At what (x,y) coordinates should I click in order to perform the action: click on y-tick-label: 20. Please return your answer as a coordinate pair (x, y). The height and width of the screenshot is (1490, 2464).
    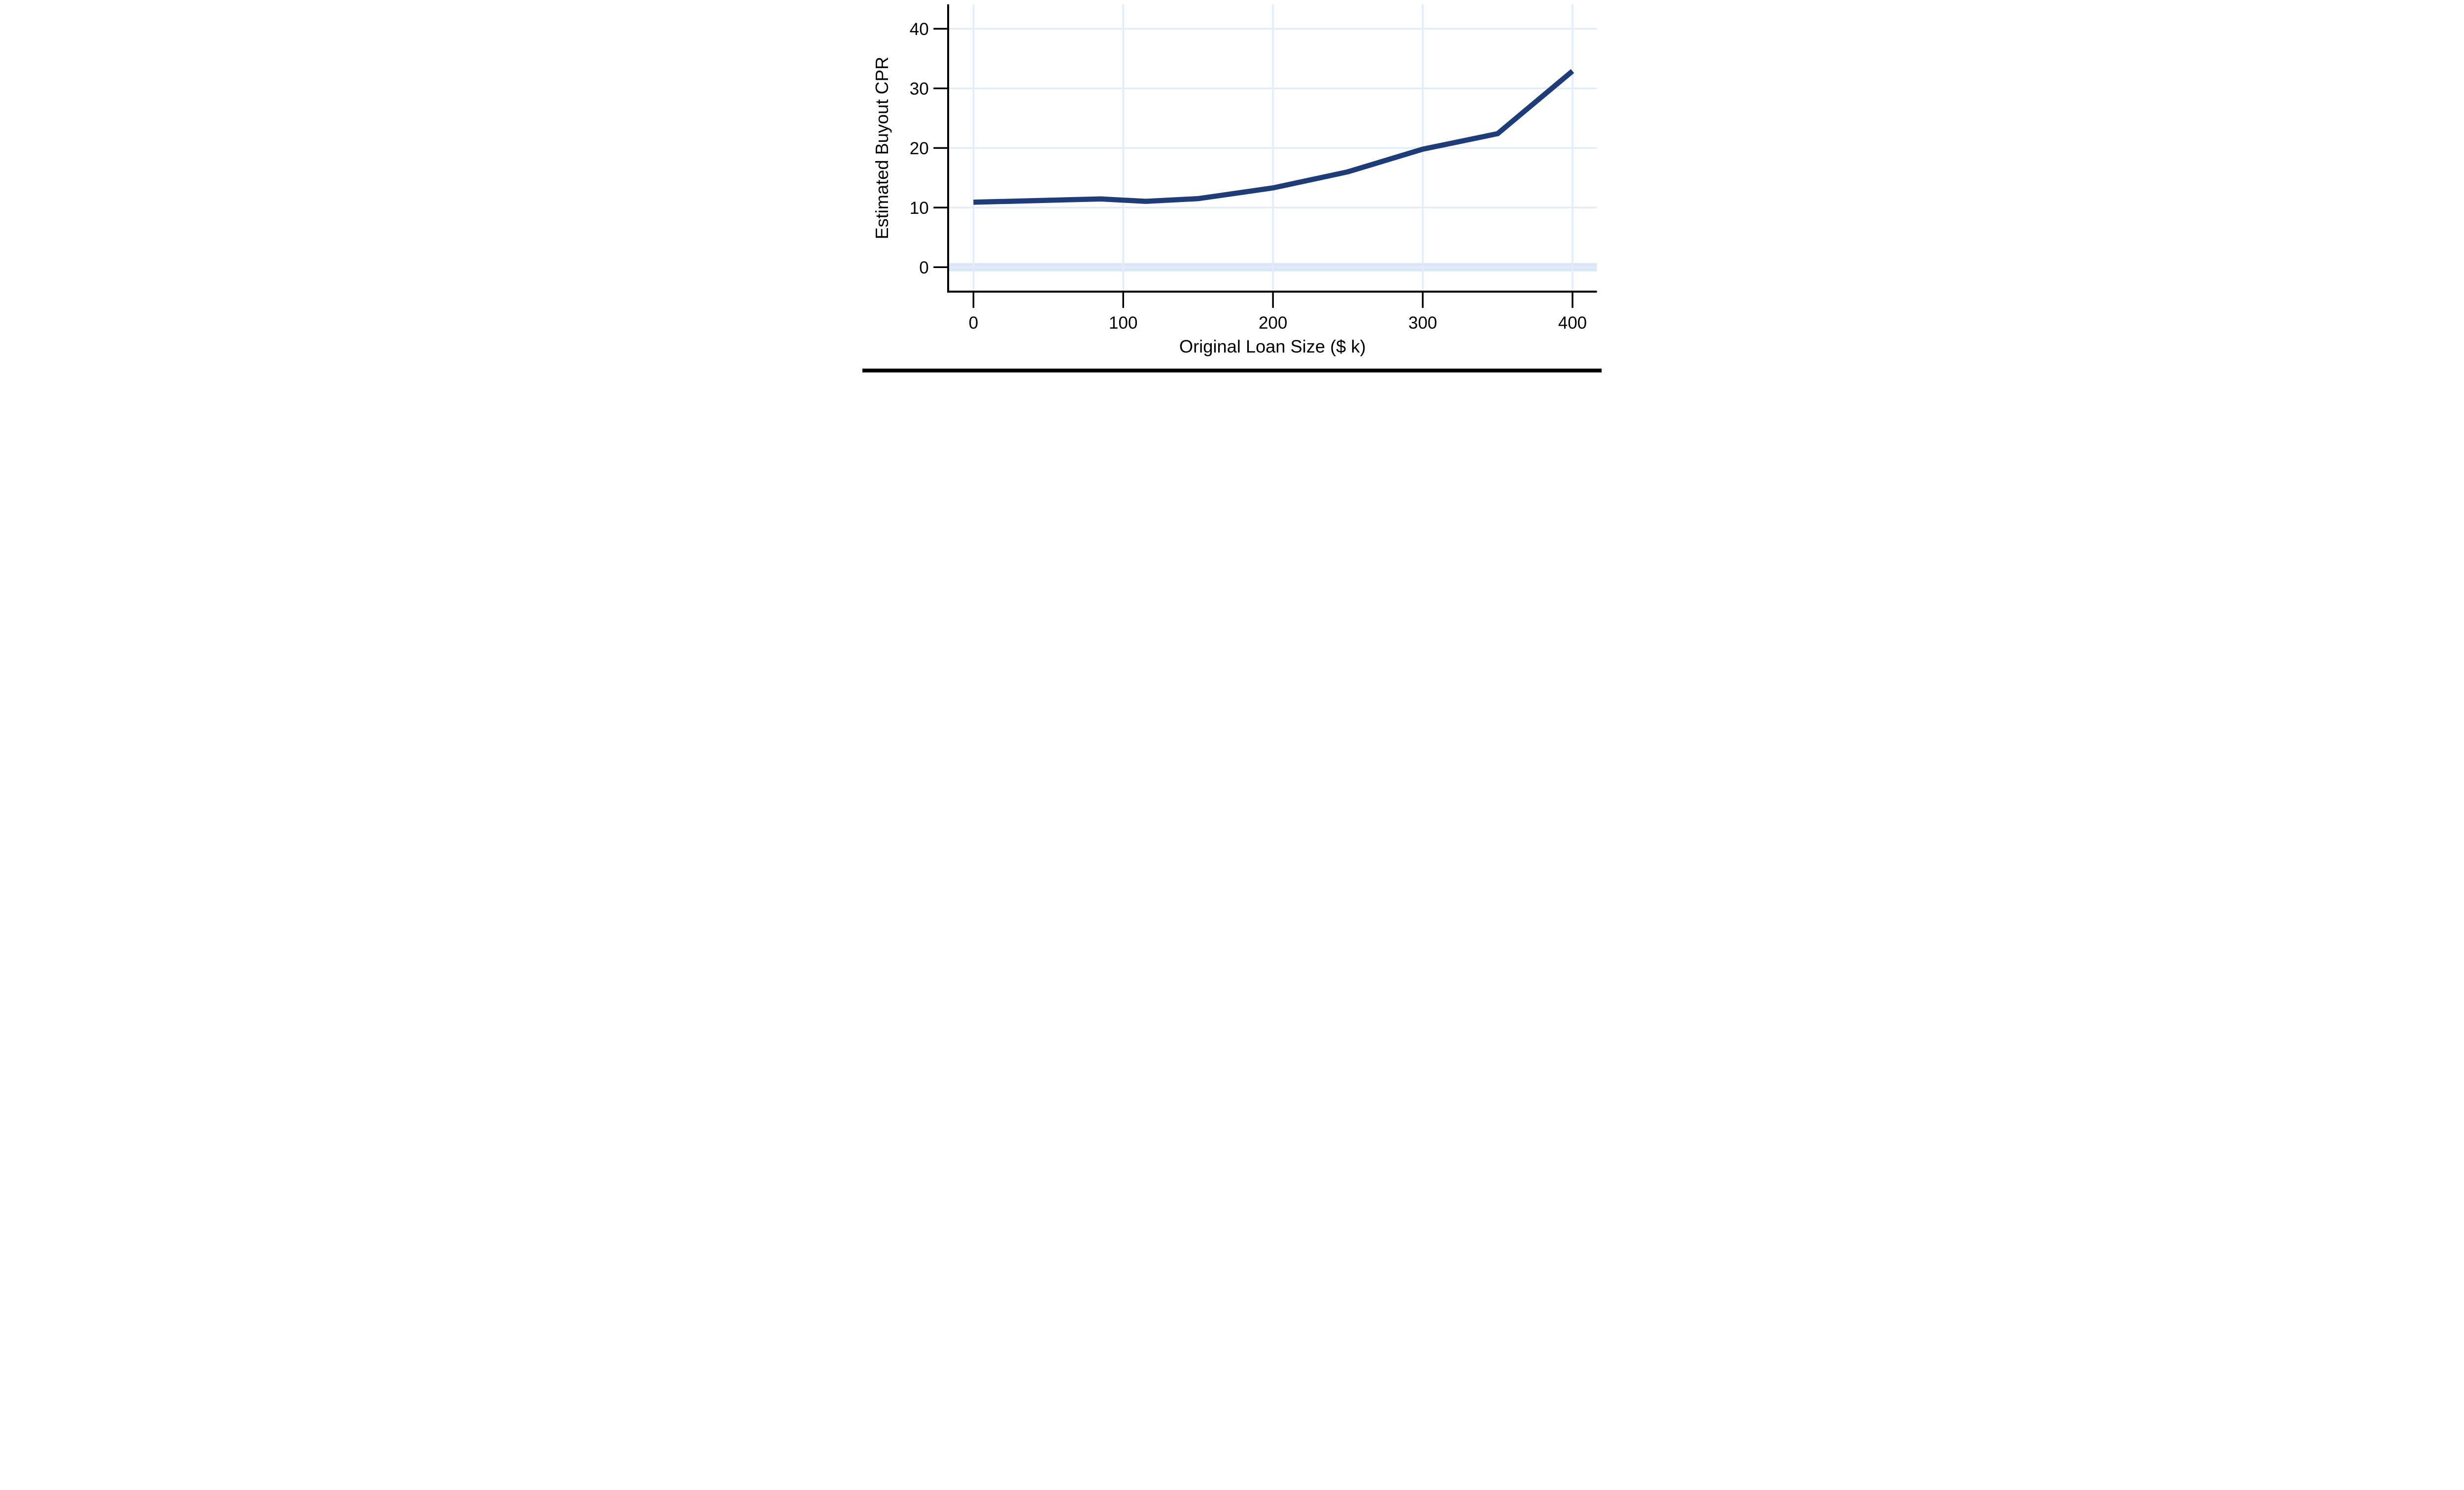
    Looking at the image, I should click on (919, 148).